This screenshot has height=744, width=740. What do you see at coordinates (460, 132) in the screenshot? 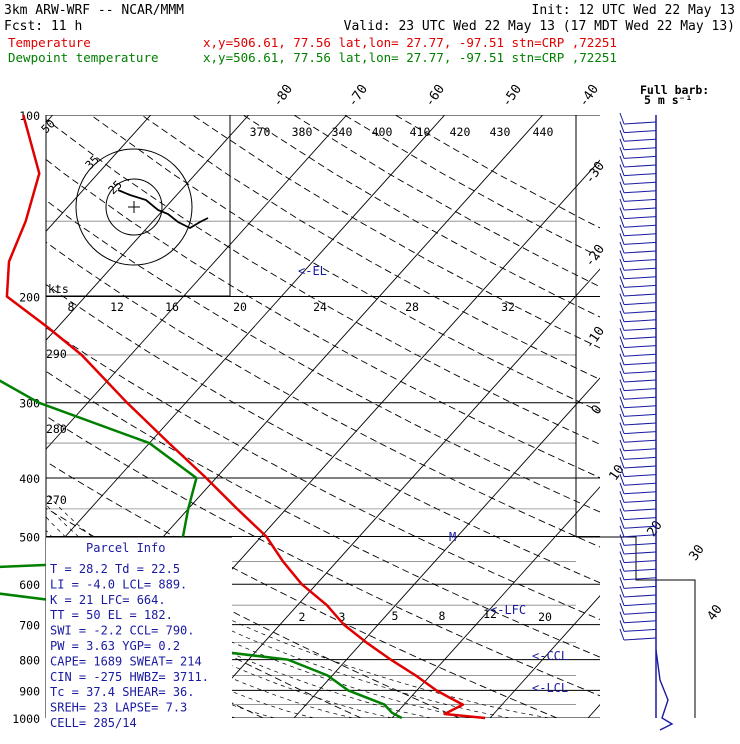
I see `theta-label: 420` at bounding box center [460, 132].